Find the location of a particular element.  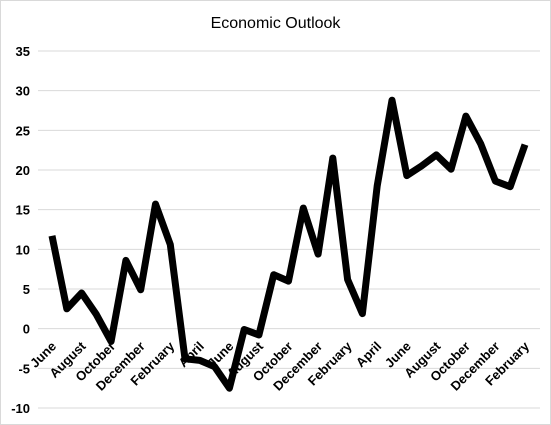

y-tick-label: 25 is located at coordinates (23, 130).